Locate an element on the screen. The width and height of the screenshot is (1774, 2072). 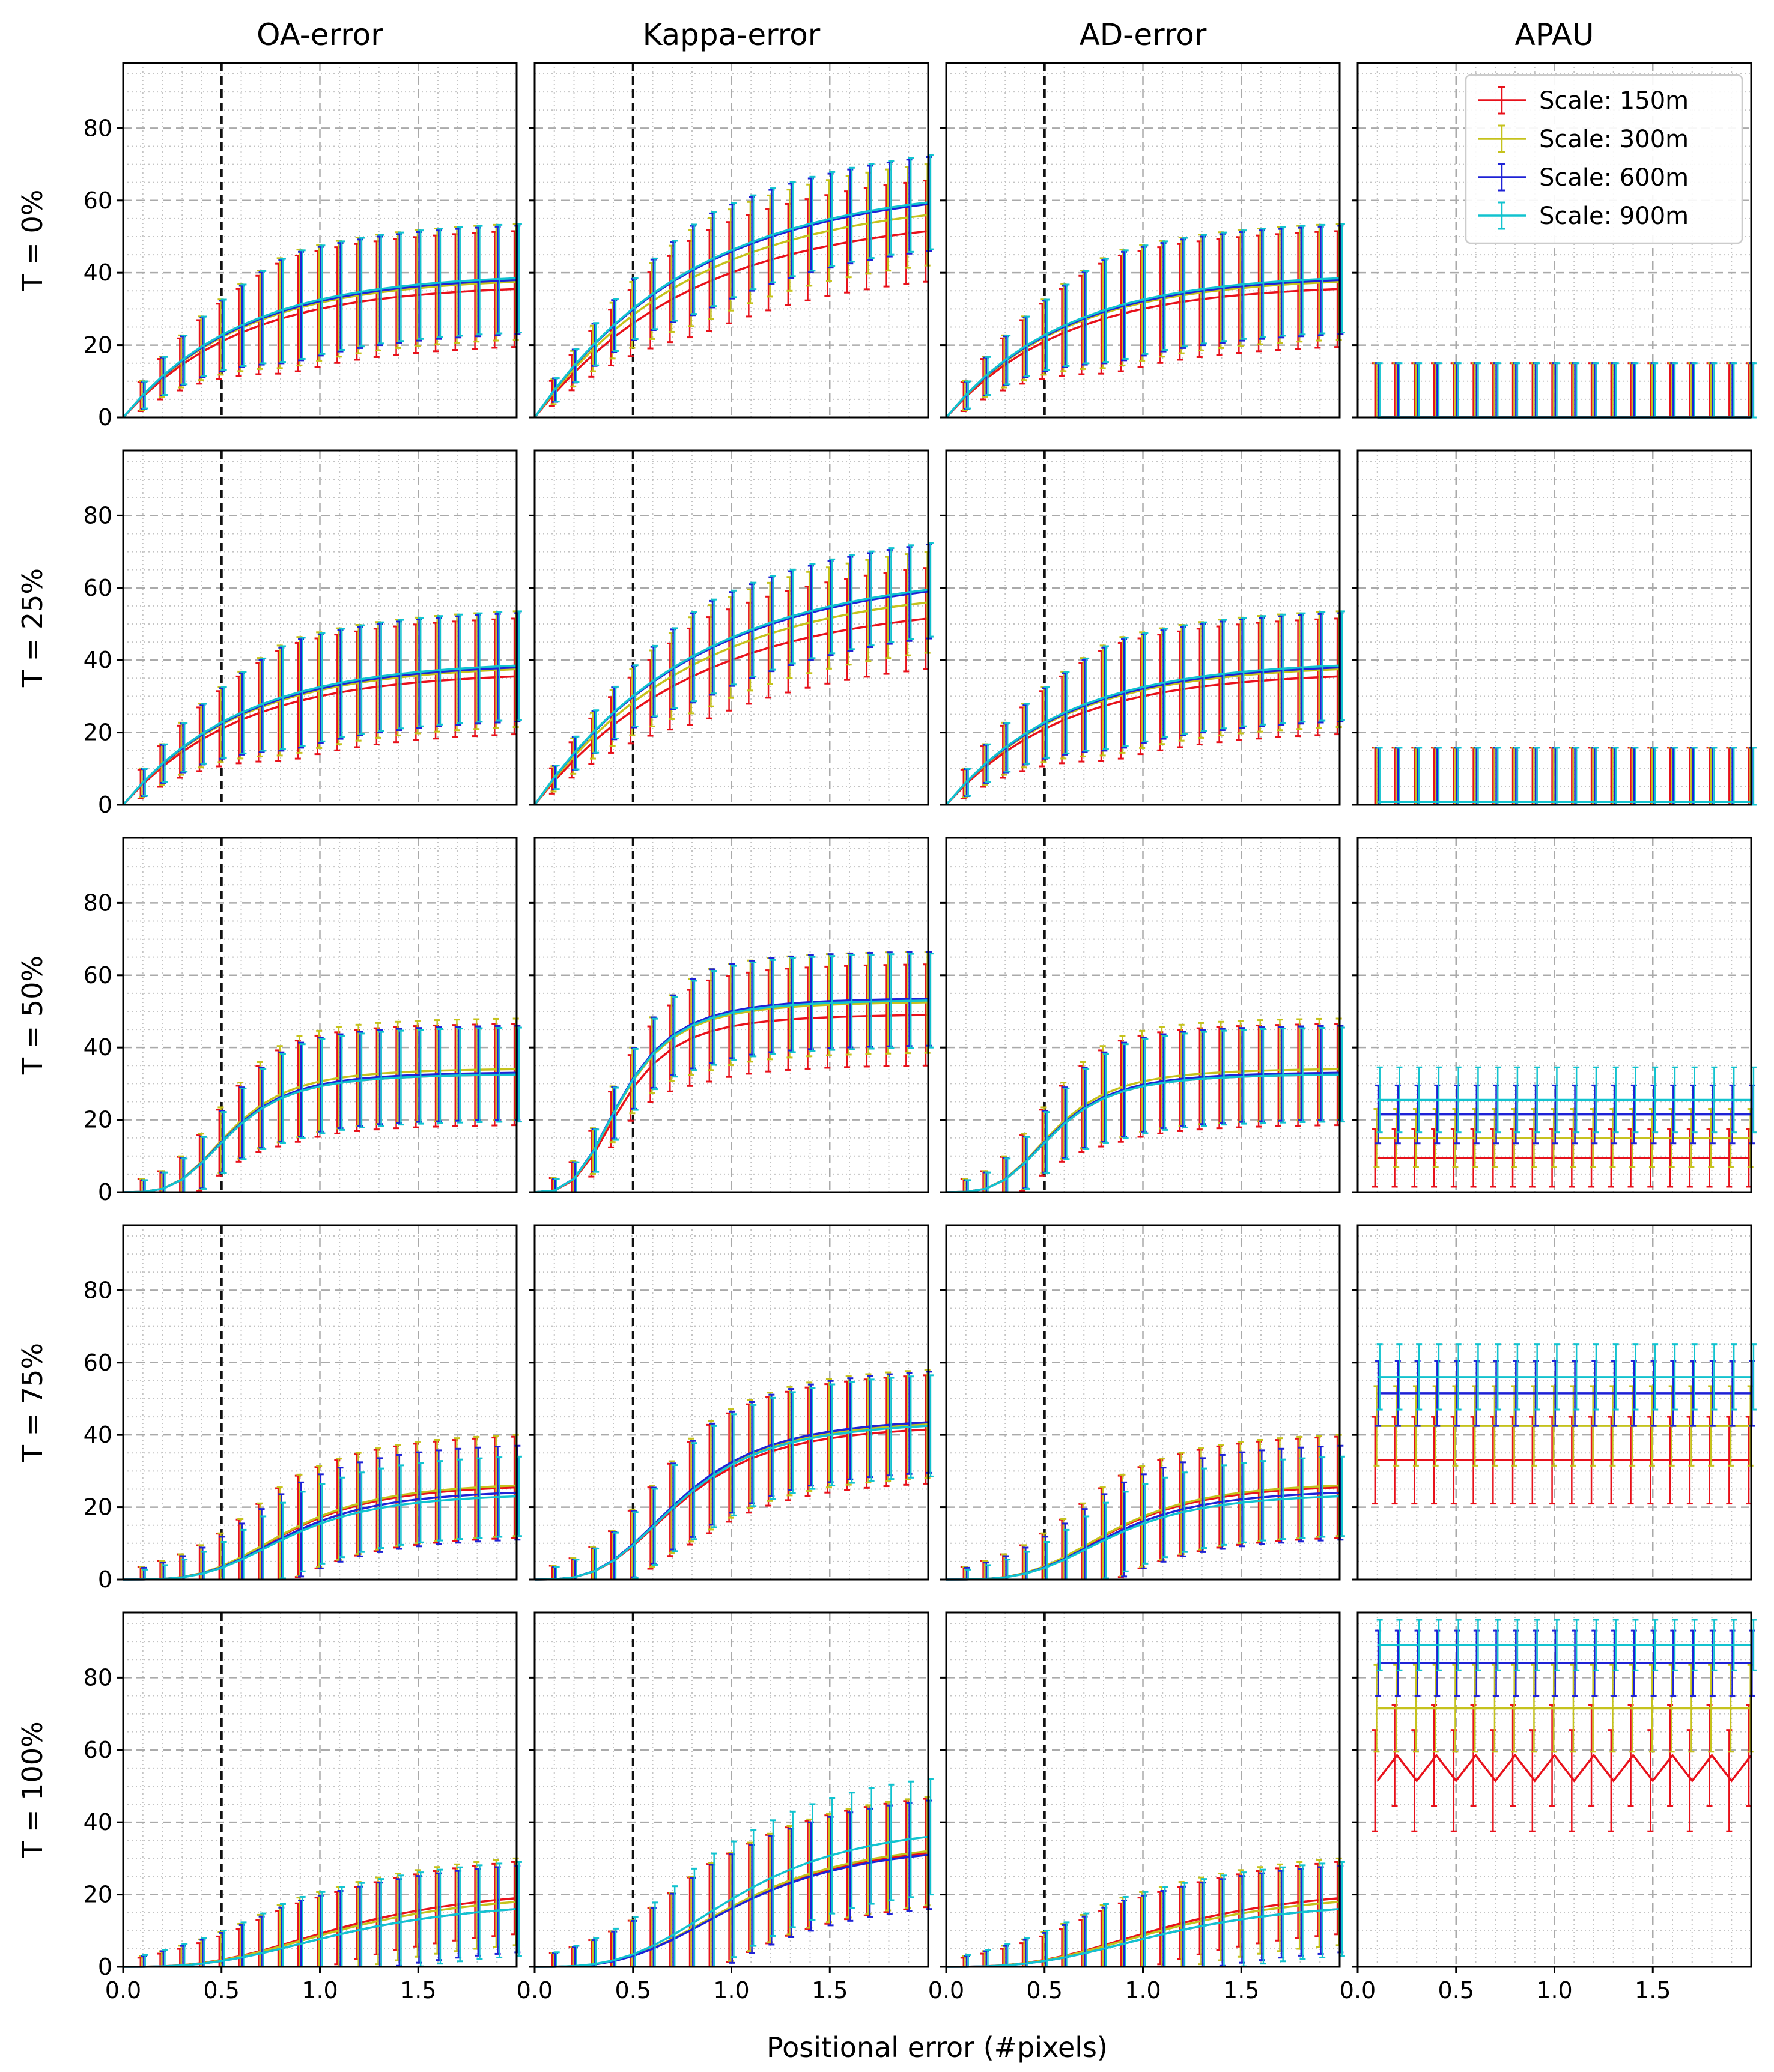
panel-ad-error-row3 is located at coordinates (1142, 1402).